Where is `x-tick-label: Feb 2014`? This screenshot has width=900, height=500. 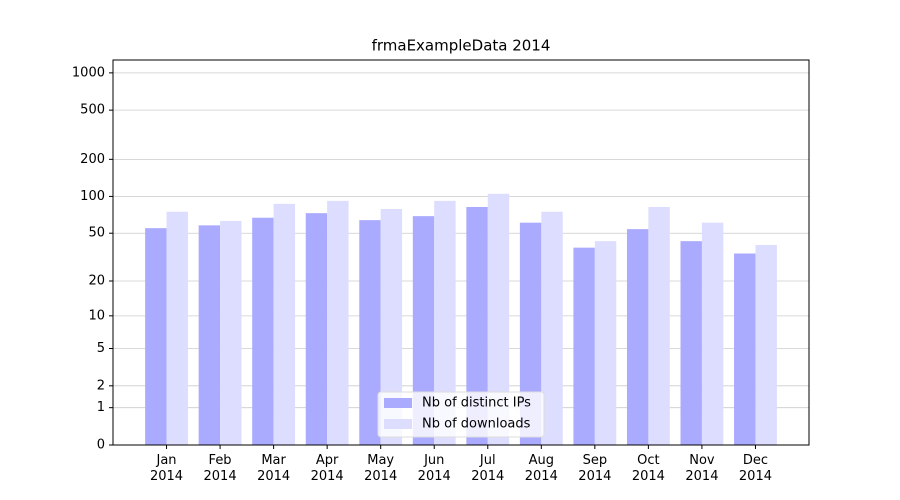
x-tick-label: Feb 2014 is located at coordinates (220, 468).